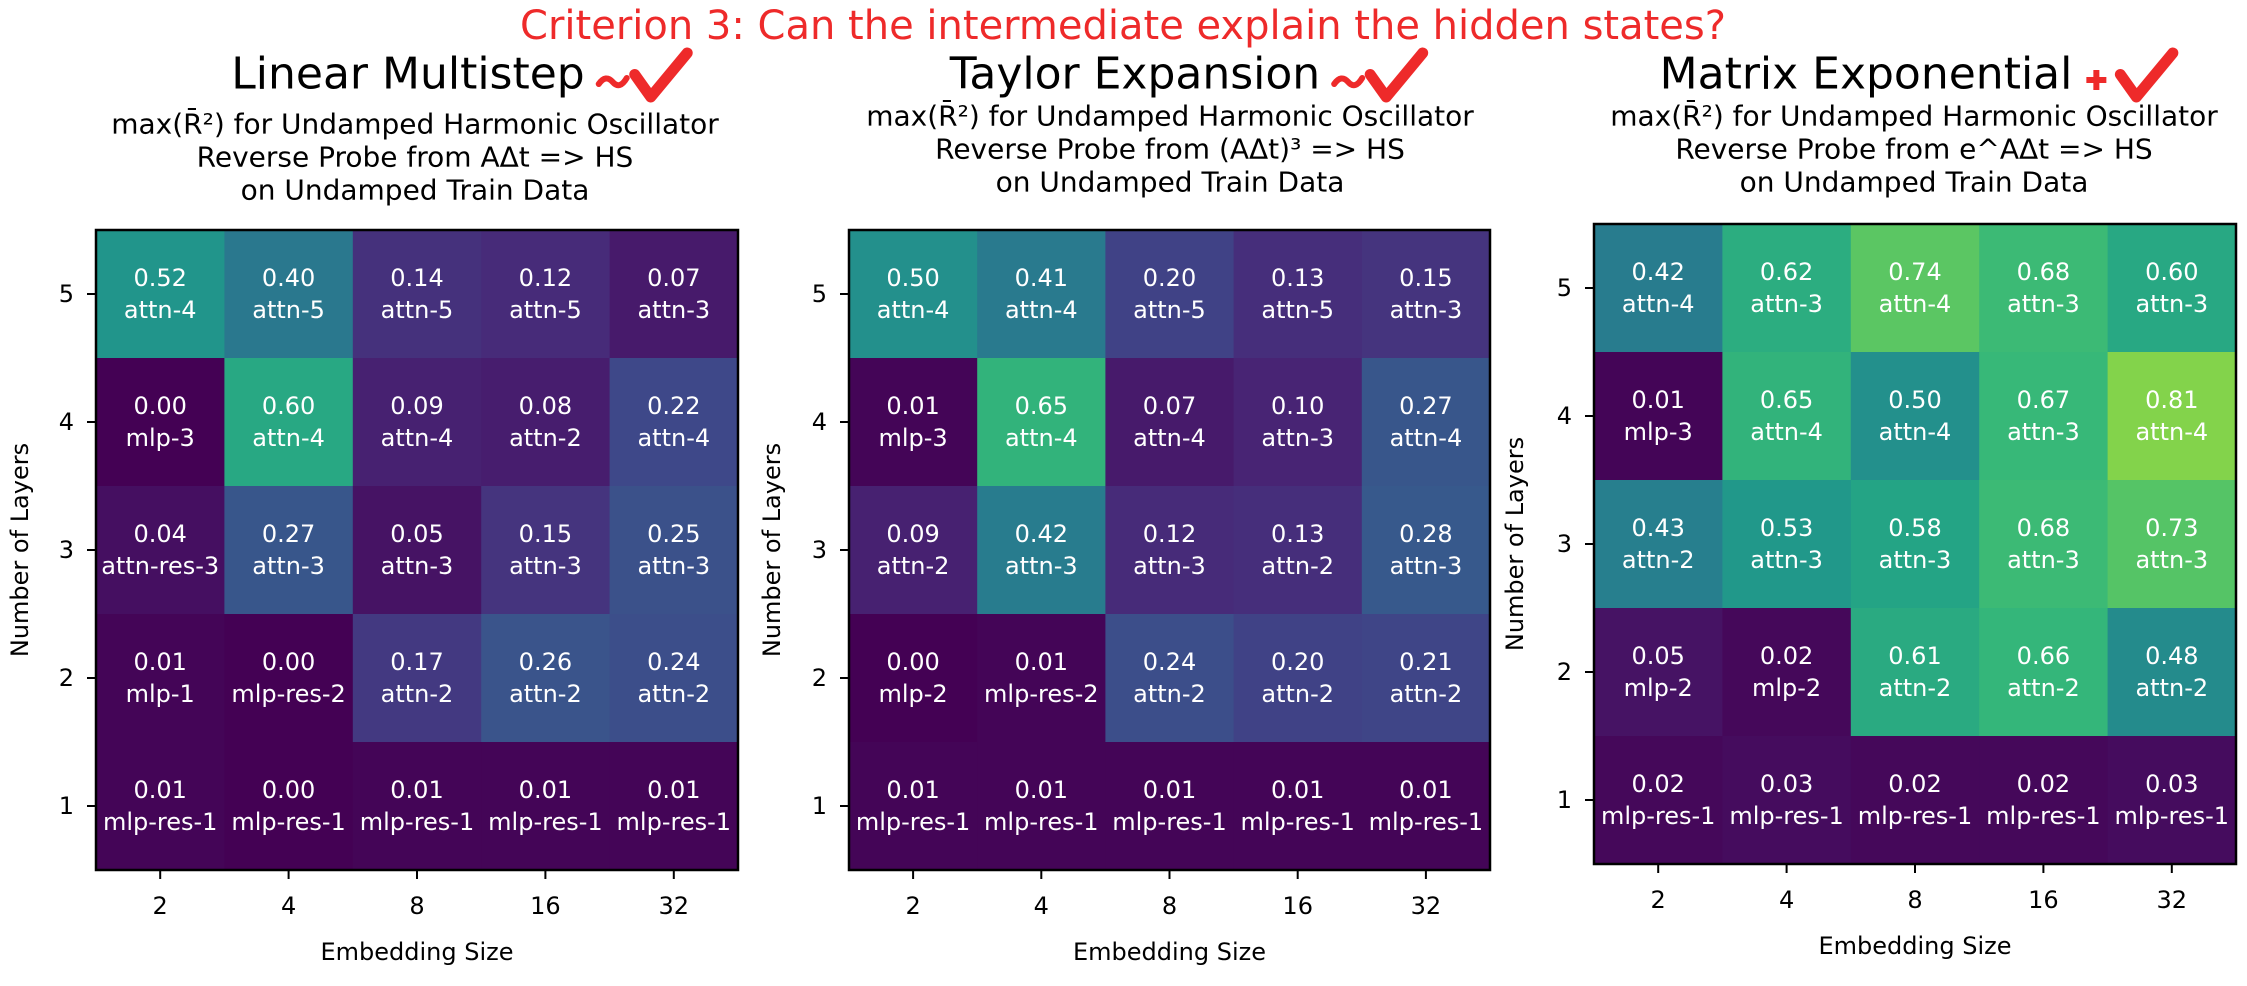  What do you see at coordinates (819, 550) in the screenshot?
I see `y-tick-label: 3` at bounding box center [819, 550].